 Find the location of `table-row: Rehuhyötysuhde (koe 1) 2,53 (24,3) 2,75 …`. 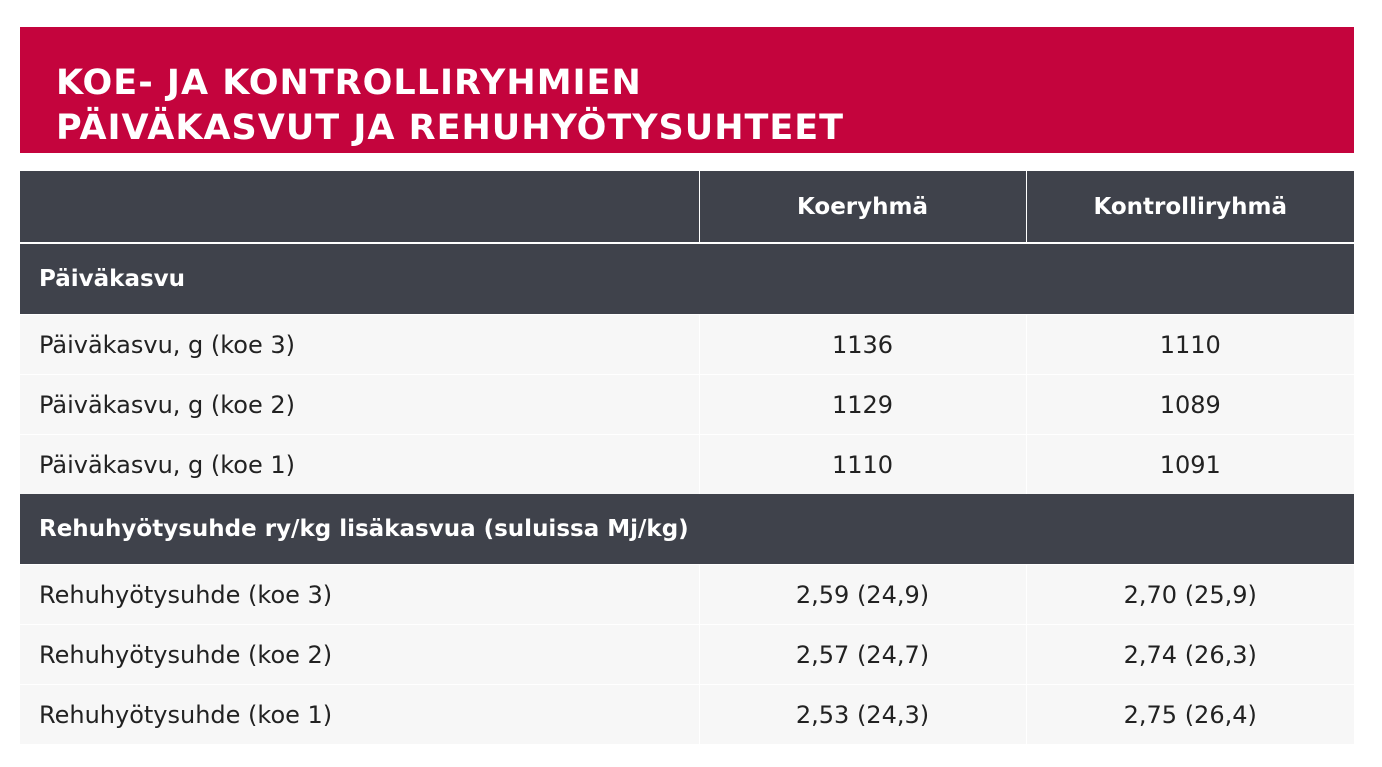

table-row: Rehuhyötysuhde (koe 1) 2,53 (24,3) 2,75 … is located at coordinates (687, 714).